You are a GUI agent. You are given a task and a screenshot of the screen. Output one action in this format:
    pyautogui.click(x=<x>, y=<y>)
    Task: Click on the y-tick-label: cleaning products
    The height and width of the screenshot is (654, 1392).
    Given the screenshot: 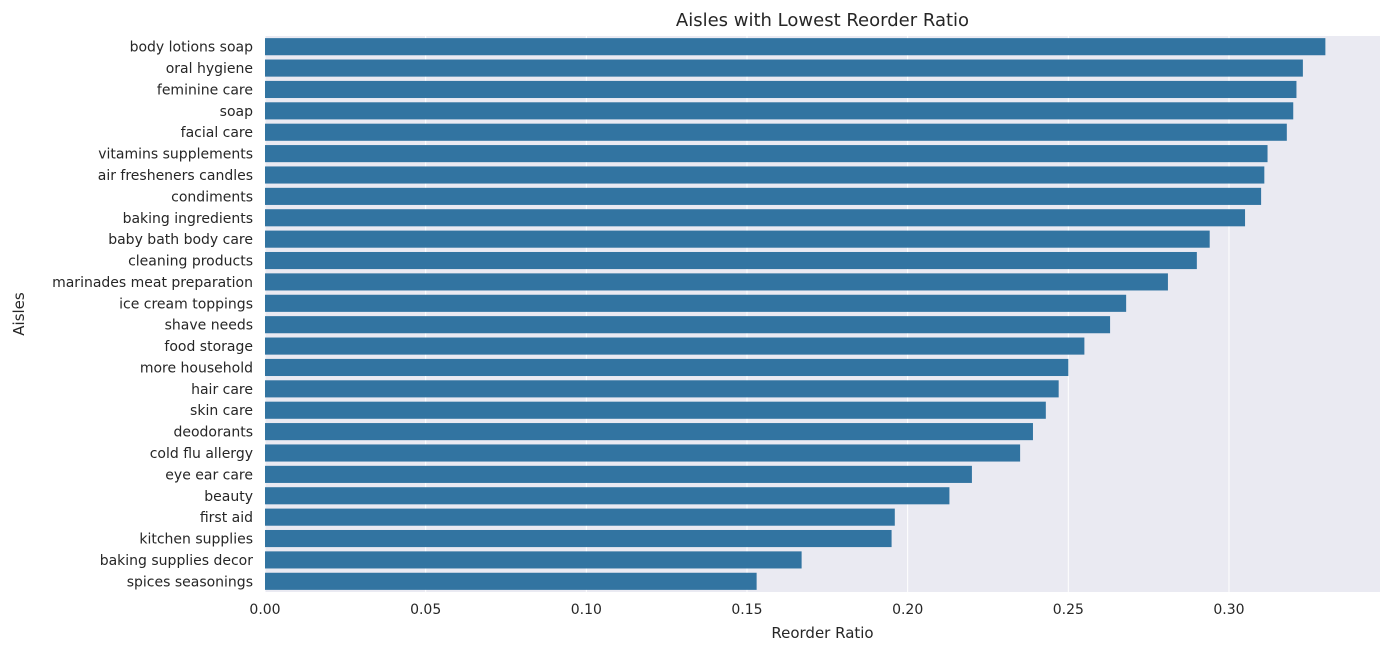 What is the action you would take?
    pyautogui.click(x=190, y=262)
    